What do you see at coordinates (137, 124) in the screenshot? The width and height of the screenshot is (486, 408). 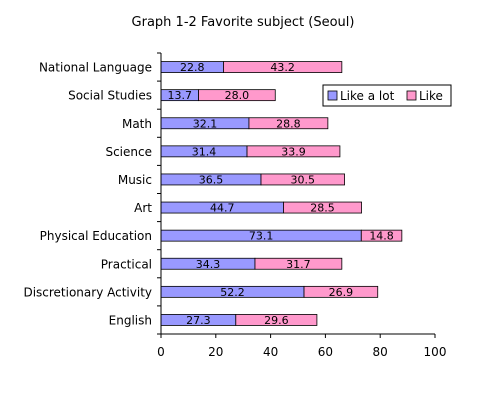 I see `category-label: Math` at bounding box center [137, 124].